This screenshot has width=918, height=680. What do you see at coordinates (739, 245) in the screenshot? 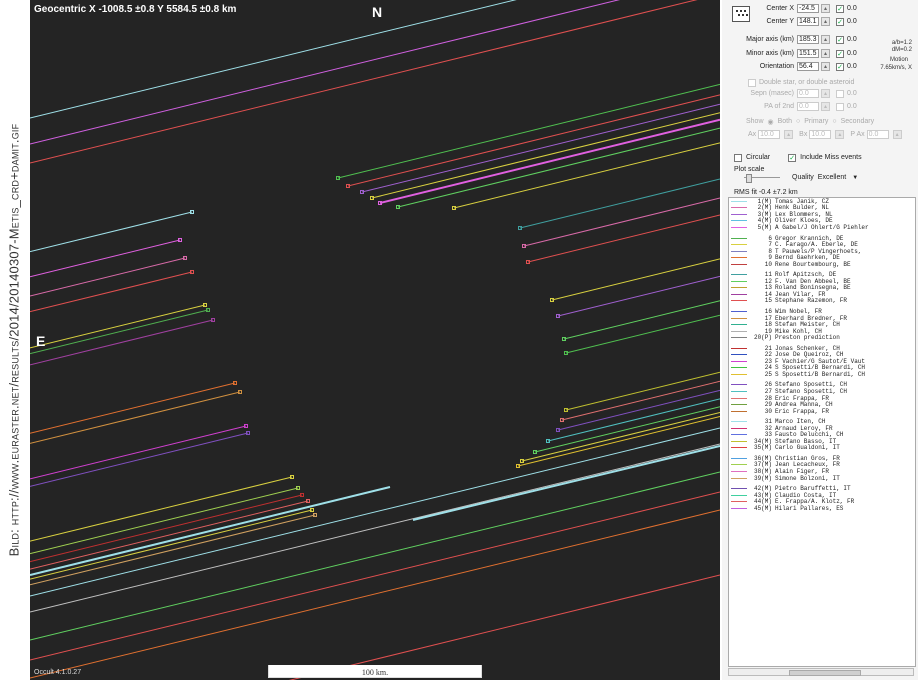
I see `line-swatch` at bounding box center [739, 245].